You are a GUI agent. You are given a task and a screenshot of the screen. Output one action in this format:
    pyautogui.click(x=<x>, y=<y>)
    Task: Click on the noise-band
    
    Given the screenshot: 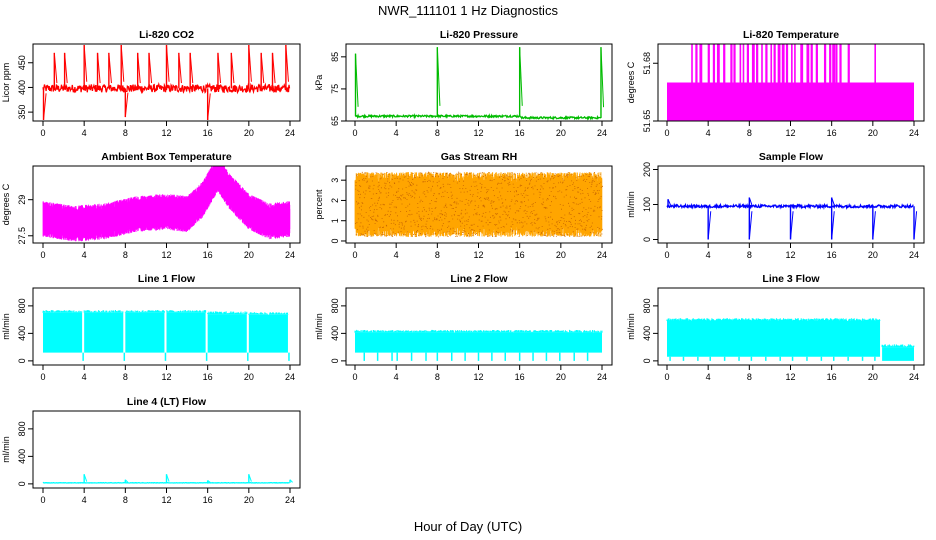 What is the action you would take?
    pyautogui.click(x=478, y=204)
    